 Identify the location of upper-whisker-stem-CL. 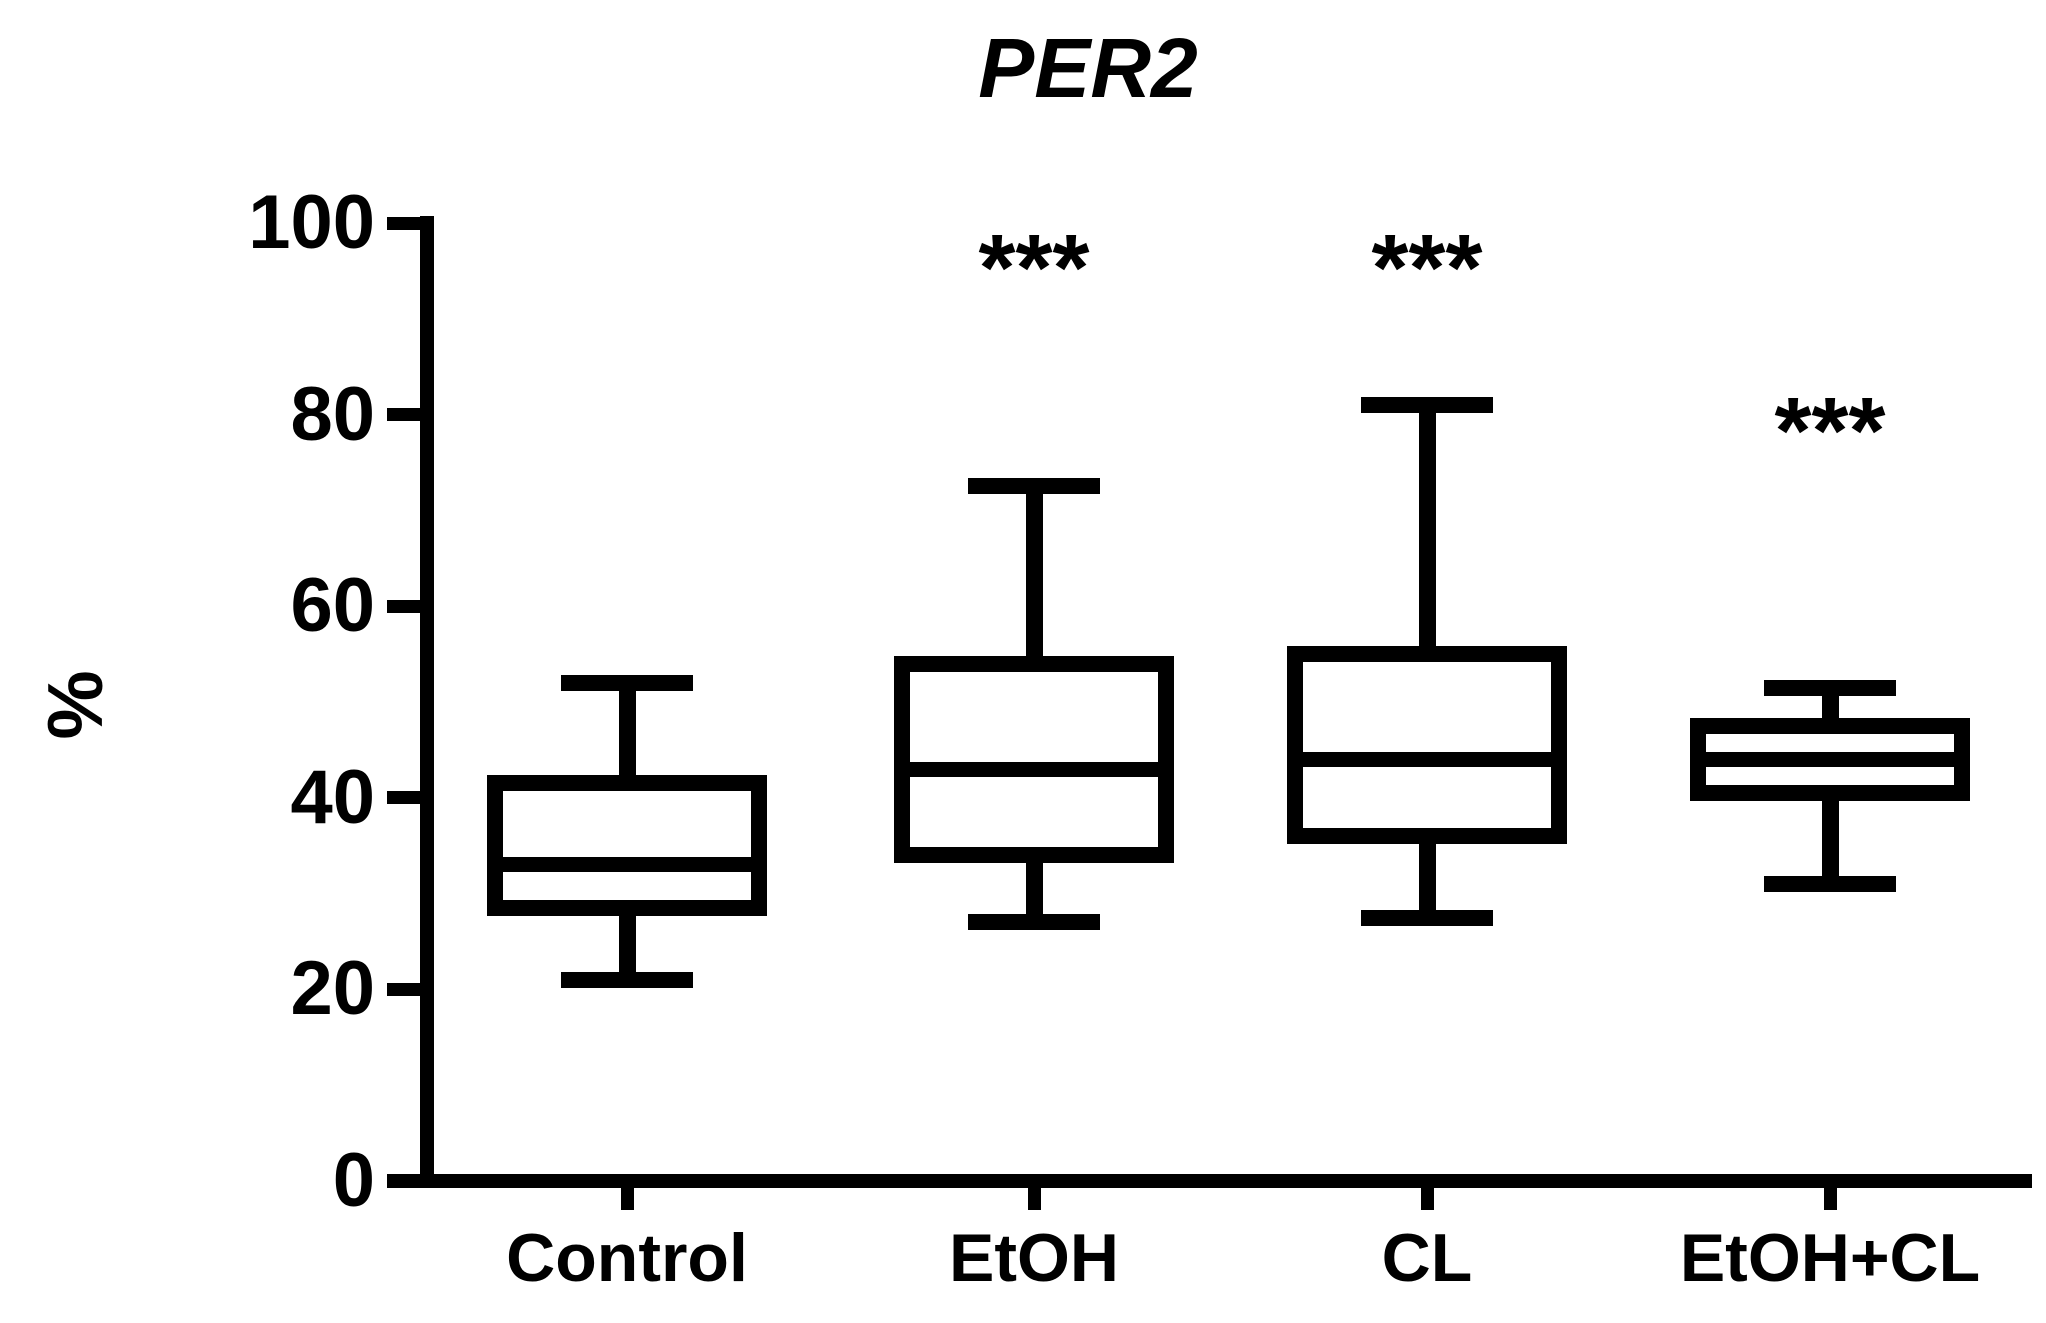
(1427, 530).